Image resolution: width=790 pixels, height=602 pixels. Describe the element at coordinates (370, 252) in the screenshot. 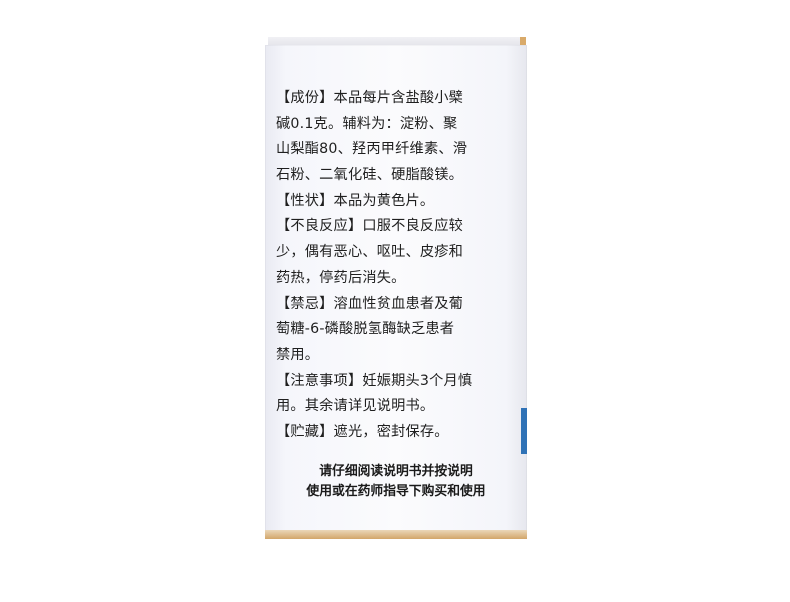

I see `info-line: 少，偶有恶心、呕吐、皮疹和` at that location.